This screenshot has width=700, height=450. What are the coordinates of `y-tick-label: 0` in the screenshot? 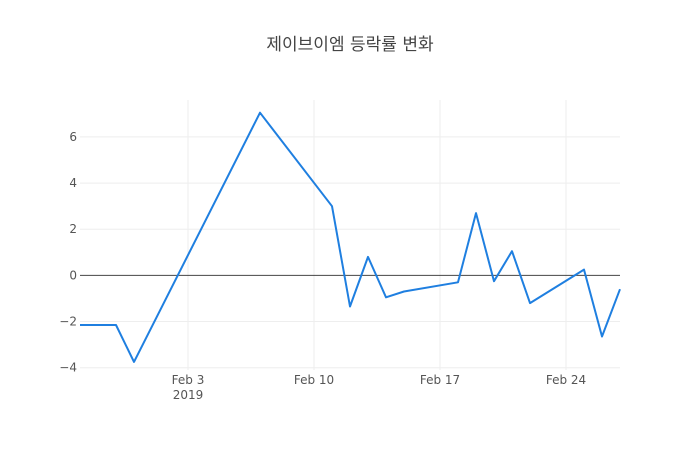 It's located at (73, 275).